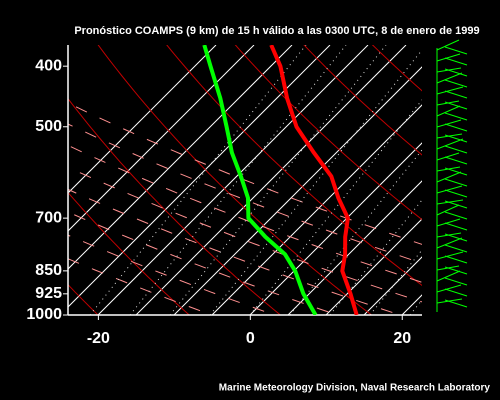 This screenshot has height=400, width=500. Describe the element at coordinates (48, 293) in the screenshot. I see `y-tick-label: 925` at that location.